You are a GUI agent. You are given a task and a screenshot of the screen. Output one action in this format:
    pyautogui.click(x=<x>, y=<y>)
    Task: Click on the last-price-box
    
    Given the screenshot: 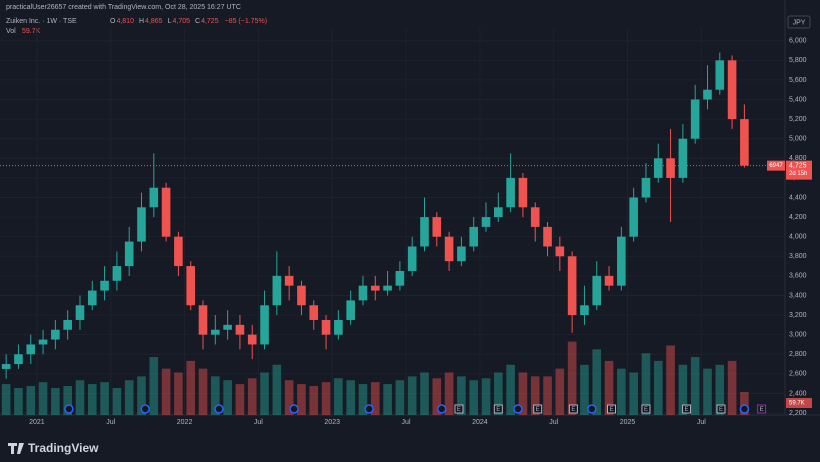 What is the action you would take?
    pyautogui.click(x=799, y=170)
    